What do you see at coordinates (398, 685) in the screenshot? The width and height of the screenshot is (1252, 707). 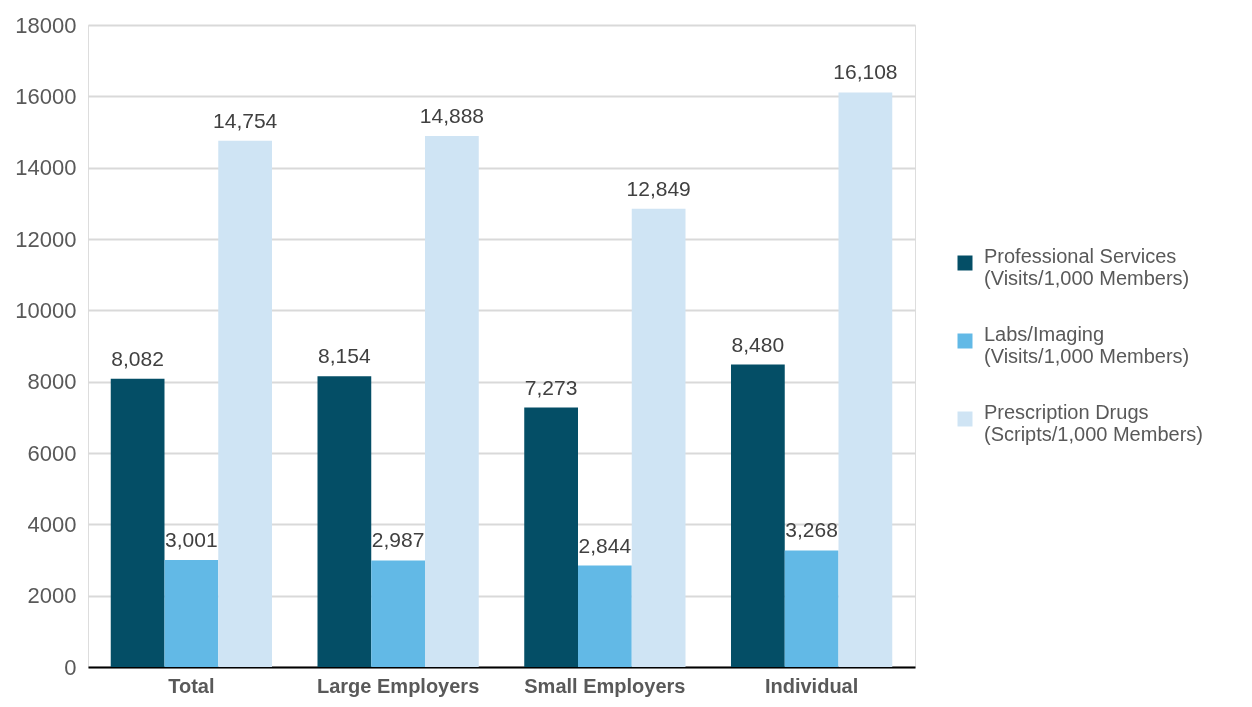 I see `x-tick-label: Large Employers` at bounding box center [398, 685].